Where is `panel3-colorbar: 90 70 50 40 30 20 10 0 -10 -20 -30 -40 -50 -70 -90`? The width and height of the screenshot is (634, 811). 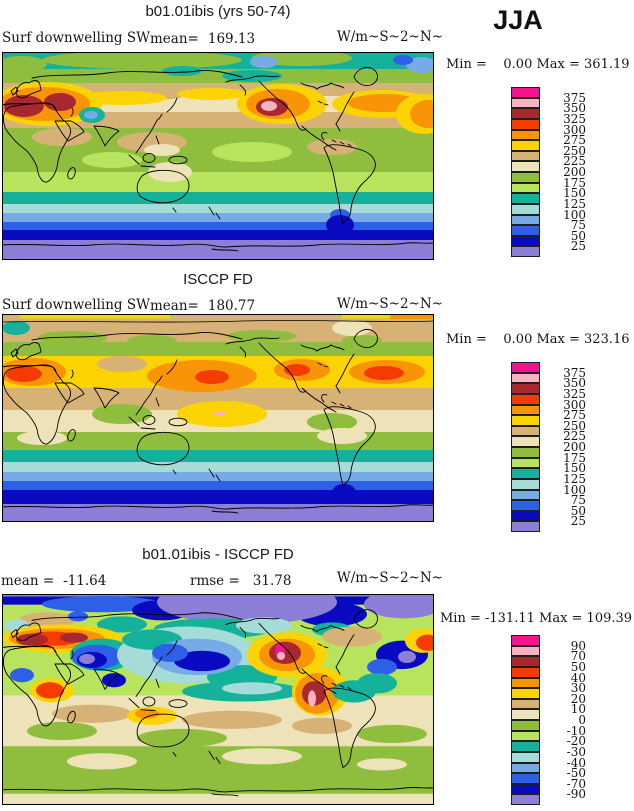 panel3-colorbar: 90 70 50 40 30 20 10 0 -10 -20 -30 -40 -50 -70 -90 is located at coordinates (551, 721).